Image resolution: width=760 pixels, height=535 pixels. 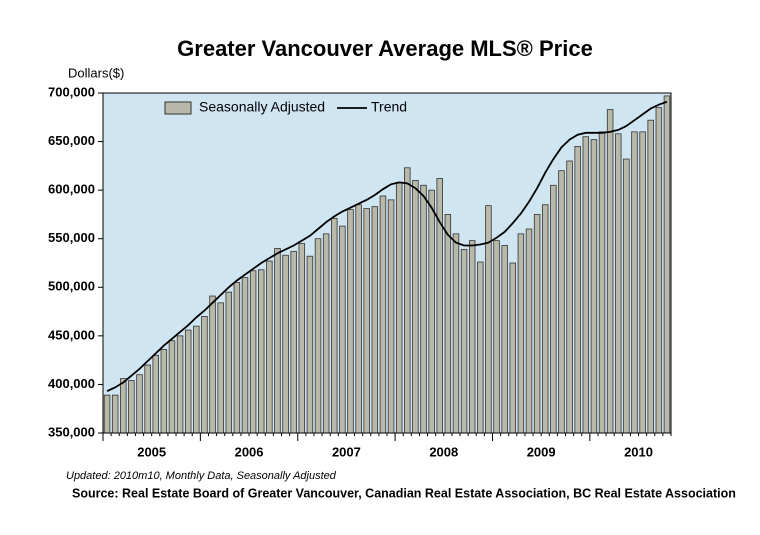 I want to click on y-tick-label: 650,000, so click(x=71, y=140).